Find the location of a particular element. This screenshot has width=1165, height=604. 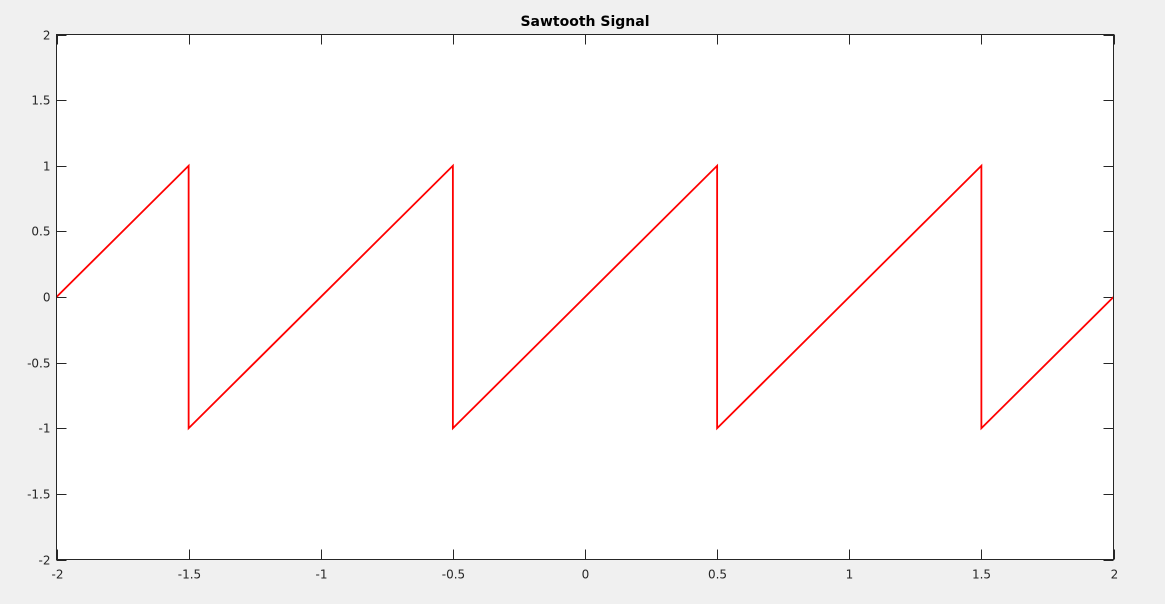

y-tick-label: 0 is located at coordinates (47, 298).